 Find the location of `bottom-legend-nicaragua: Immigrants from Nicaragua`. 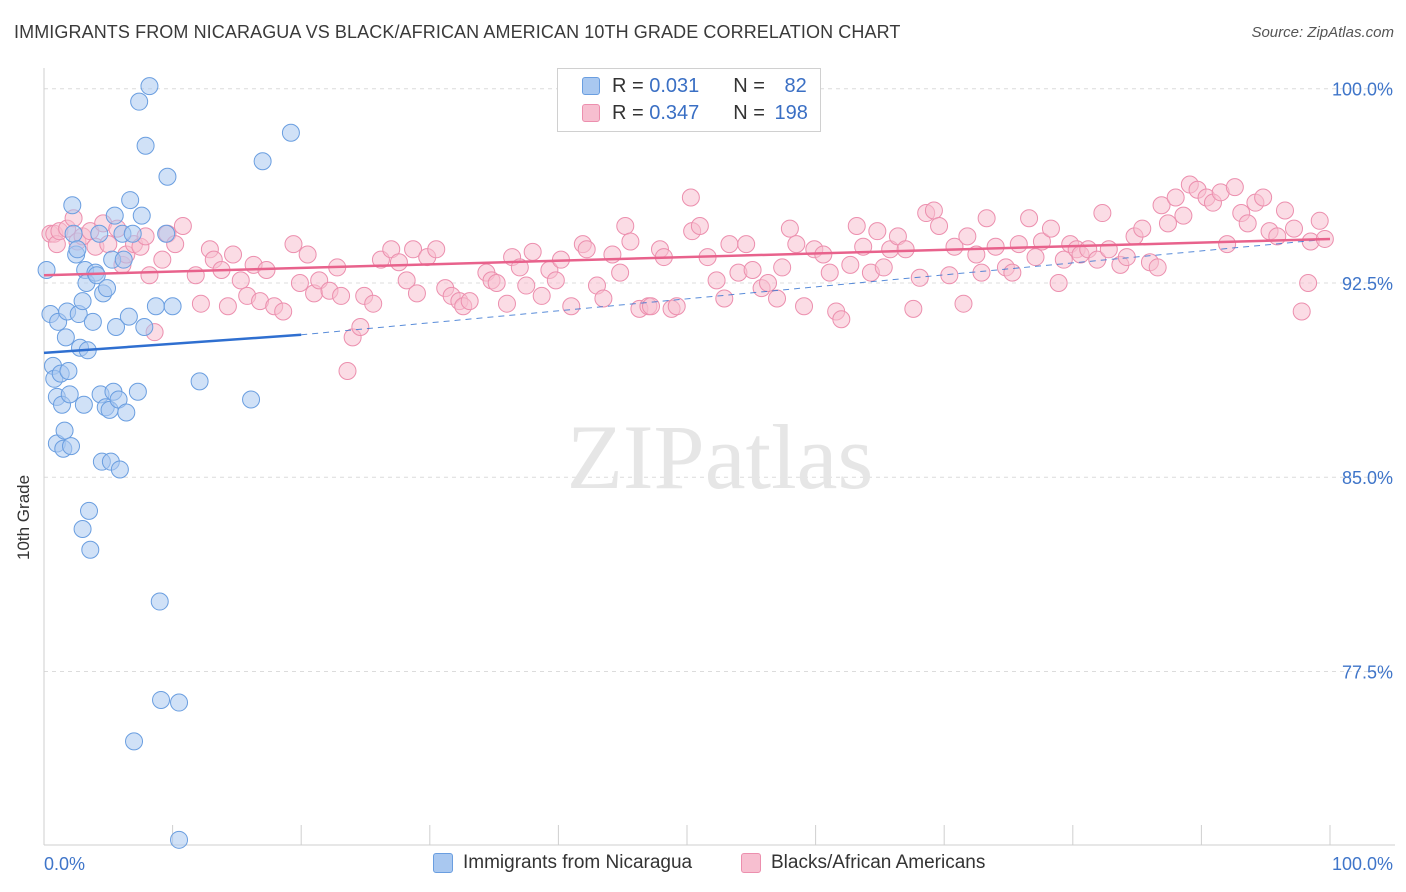

bottom-legend-nicaragua: Immigrants from Nicaragua is located at coordinates (562, 863).